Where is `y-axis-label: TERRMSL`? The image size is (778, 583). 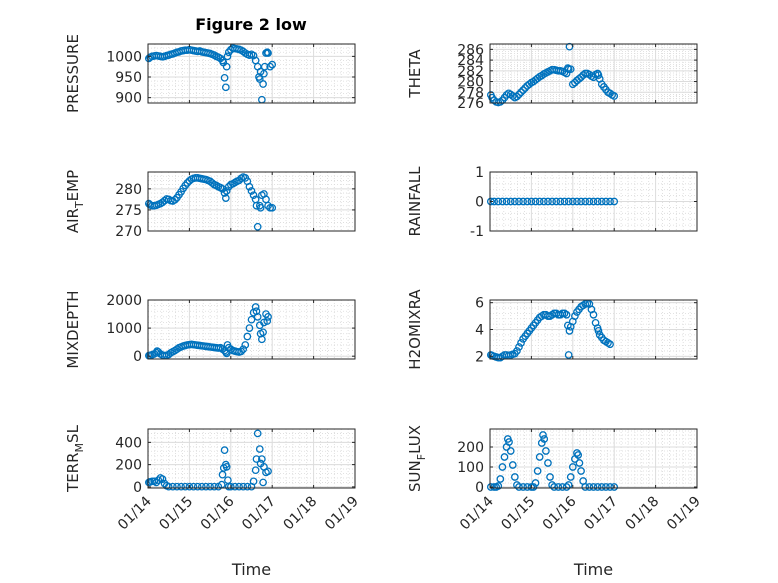
y-axis-label: TERRMSL is located at coordinates (75, 458).